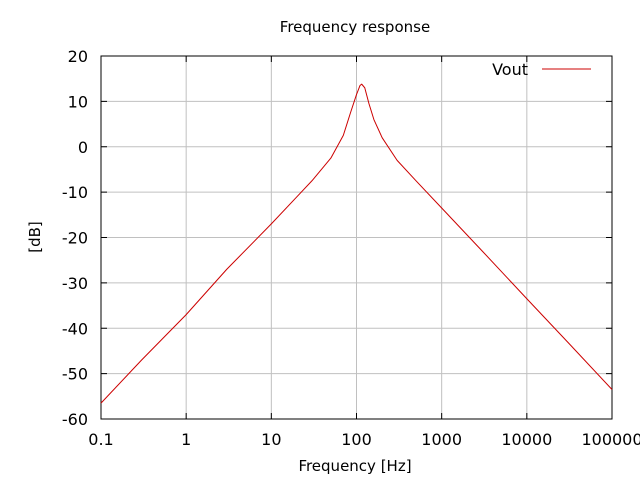  I want to click on x-axis-title: Frequency [Hz], so click(354, 466).